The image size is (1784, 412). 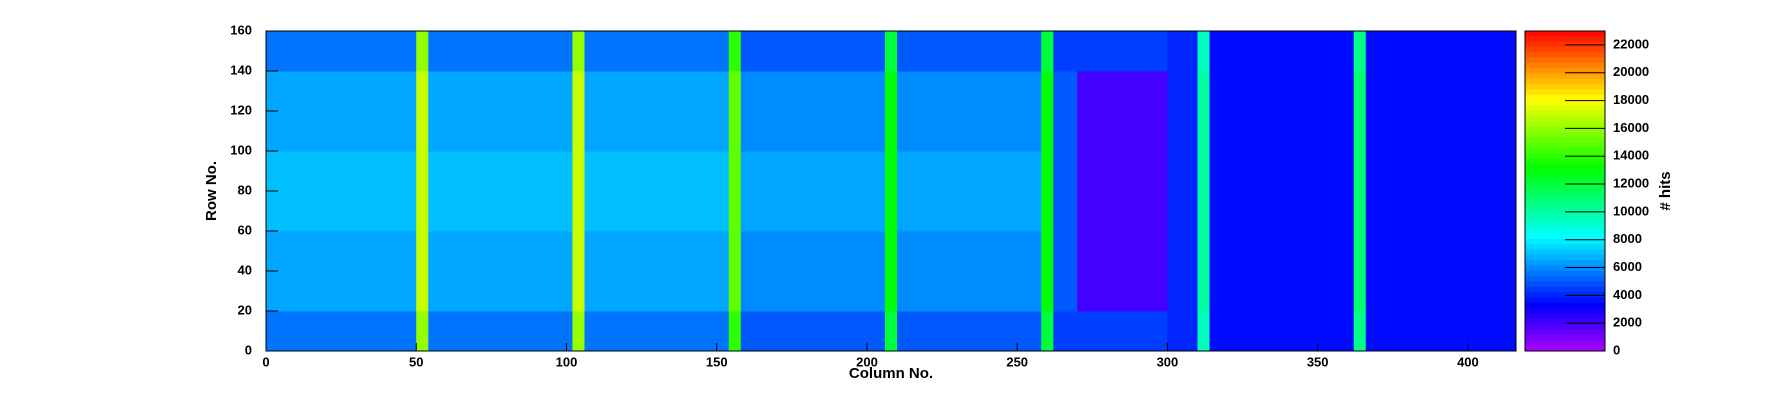 What do you see at coordinates (245, 309) in the screenshot?
I see `y-tick-label: 20` at bounding box center [245, 309].